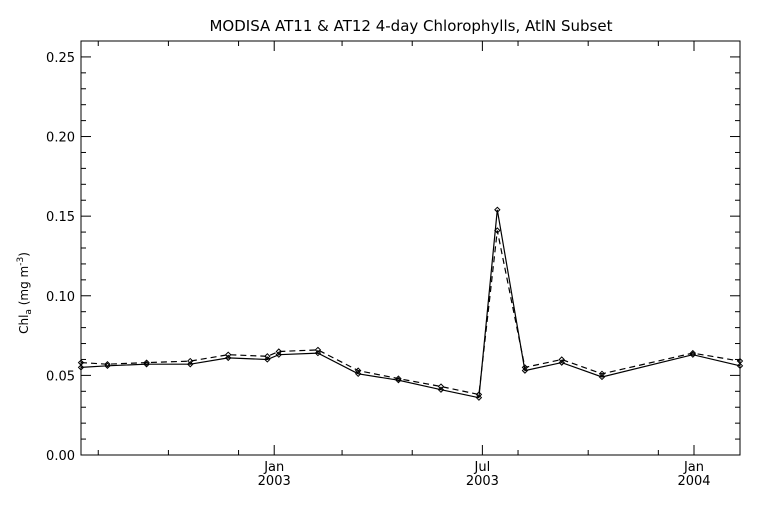  Describe the element at coordinates (60, 376) in the screenshot. I see `y-tick-label-1: 0.05` at that location.